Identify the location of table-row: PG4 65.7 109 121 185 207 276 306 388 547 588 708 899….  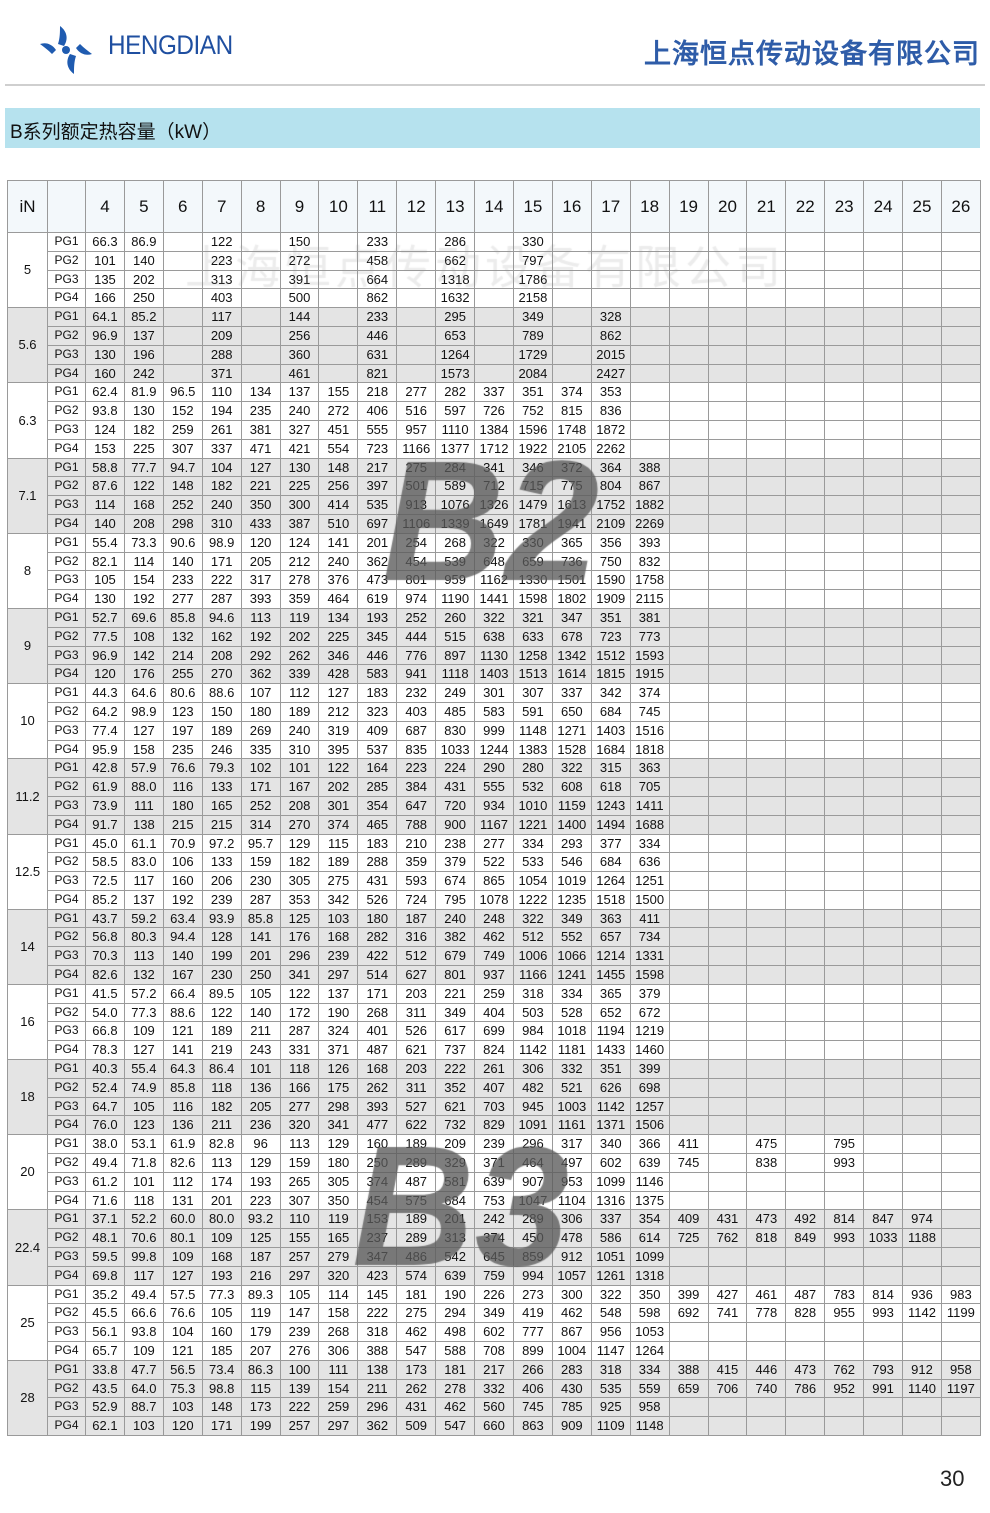
(494, 1351).